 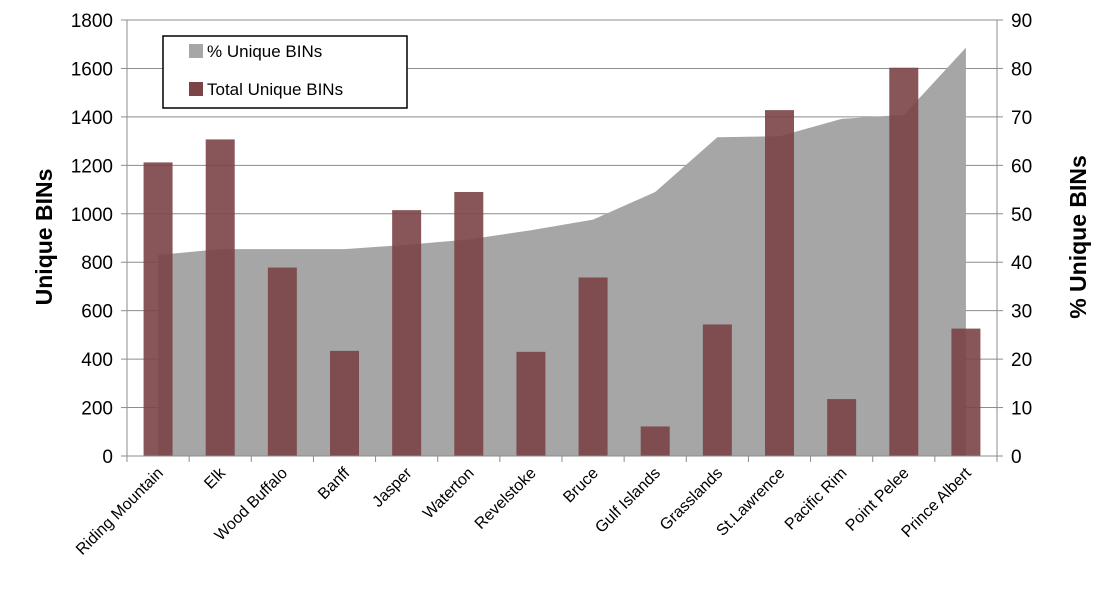 I want to click on left-tick-label: 400, so click(x=97, y=360).